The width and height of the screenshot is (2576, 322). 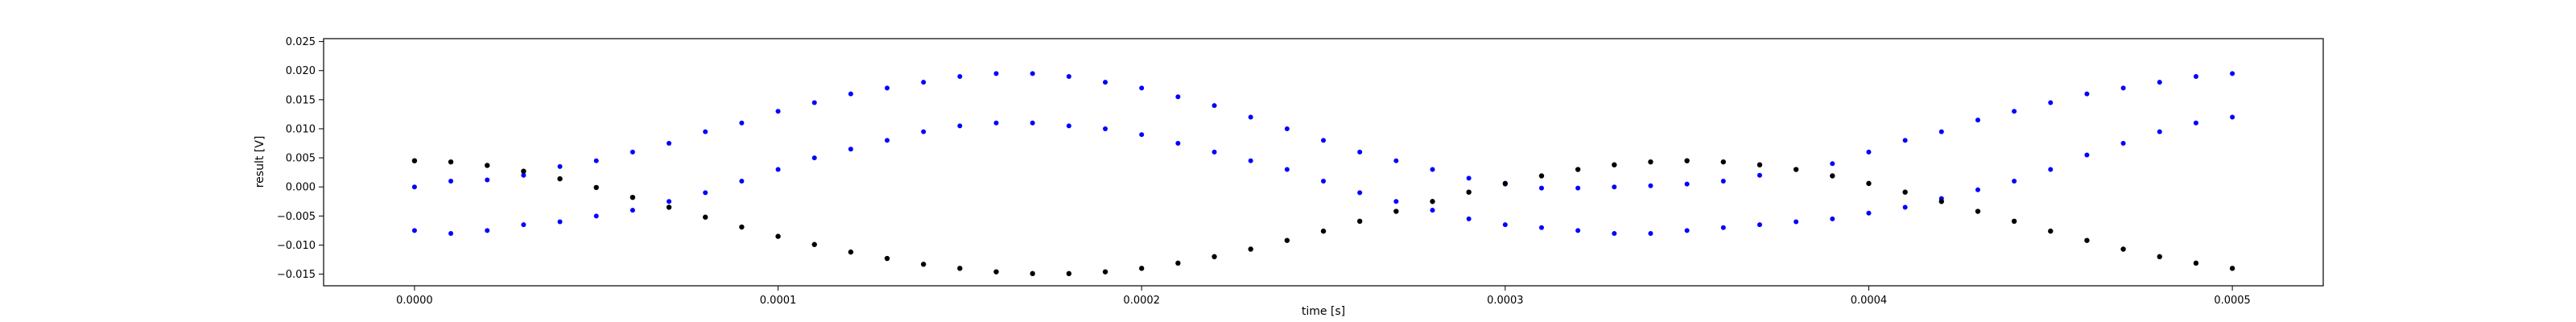 I want to click on y-tick-label: 0.015, so click(x=301, y=100).